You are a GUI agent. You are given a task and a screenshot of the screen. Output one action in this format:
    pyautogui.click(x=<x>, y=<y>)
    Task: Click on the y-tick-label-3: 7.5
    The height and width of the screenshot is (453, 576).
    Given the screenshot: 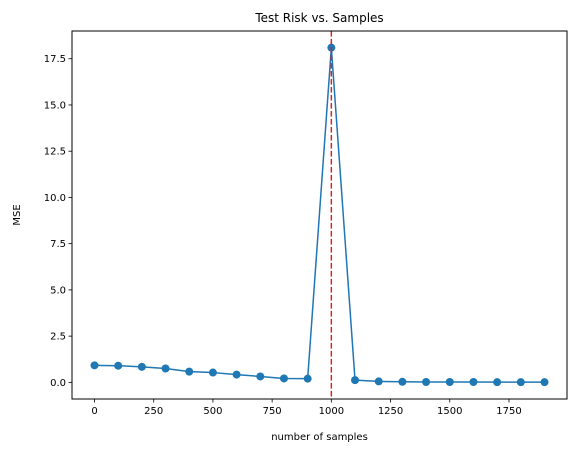 What is the action you would take?
    pyautogui.click(x=58, y=244)
    